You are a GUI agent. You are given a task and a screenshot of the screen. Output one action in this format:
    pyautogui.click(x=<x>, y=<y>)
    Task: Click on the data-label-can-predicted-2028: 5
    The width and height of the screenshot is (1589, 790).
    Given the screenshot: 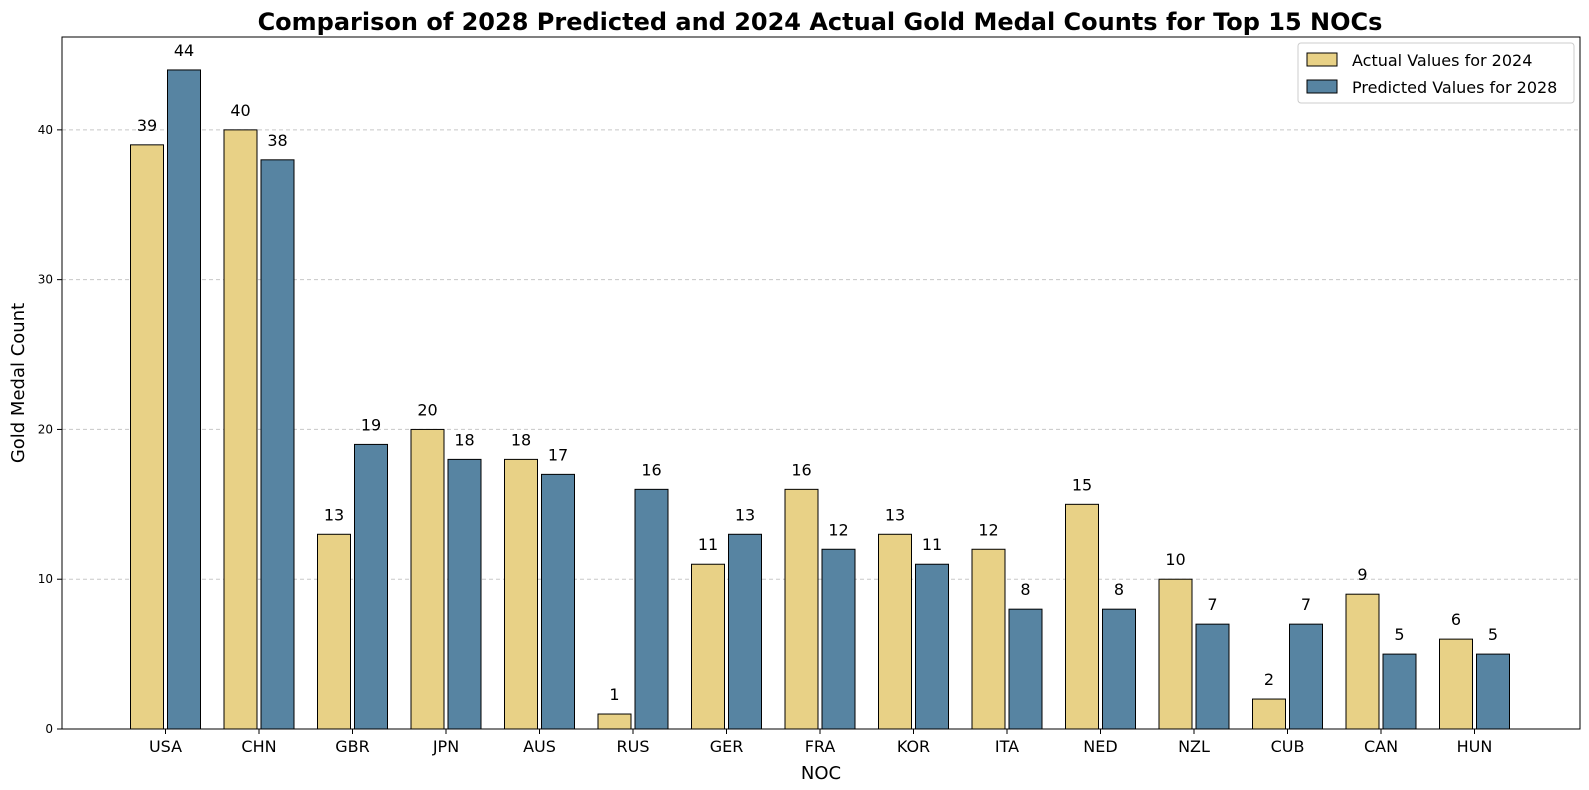 What is the action you would take?
    pyautogui.click(x=1399, y=634)
    